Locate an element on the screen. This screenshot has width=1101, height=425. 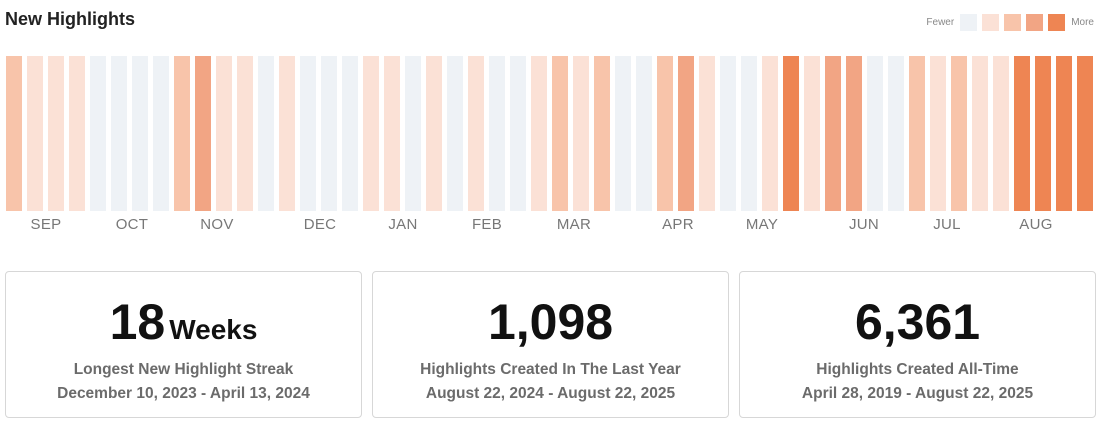
streak-label: Longest New Highlight Streak is located at coordinates (183, 369).